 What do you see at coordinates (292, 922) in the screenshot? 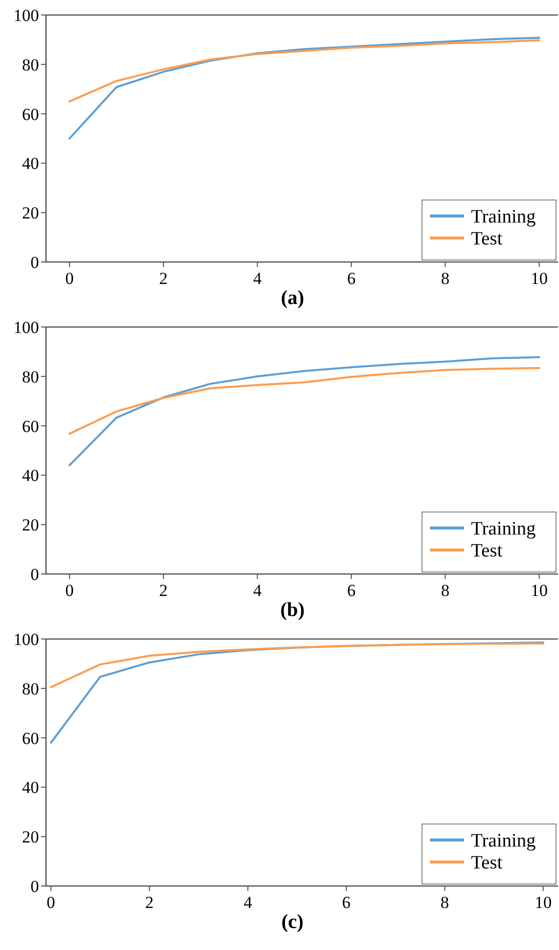
I see `text: (c)` at bounding box center [292, 922].